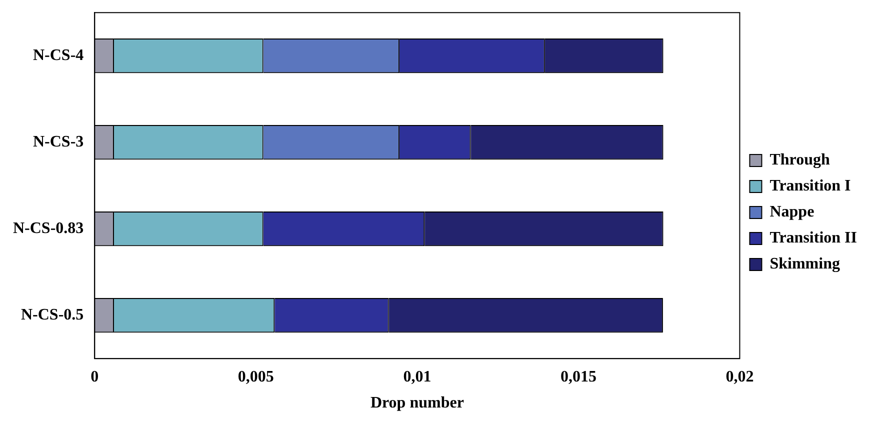 The image size is (877, 421). What do you see at coordinates (94, 377) in the screenshot?
I see `x-tick-label: 0` at bounding box center [94, 377].